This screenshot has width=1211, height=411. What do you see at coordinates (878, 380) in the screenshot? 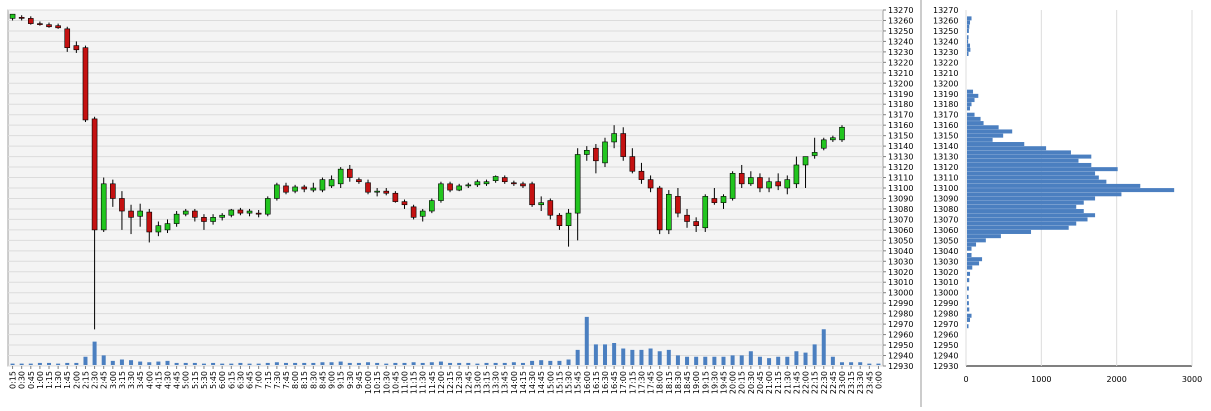
I see `time-tick-label: 0:00` at bounding box center [878, 380].